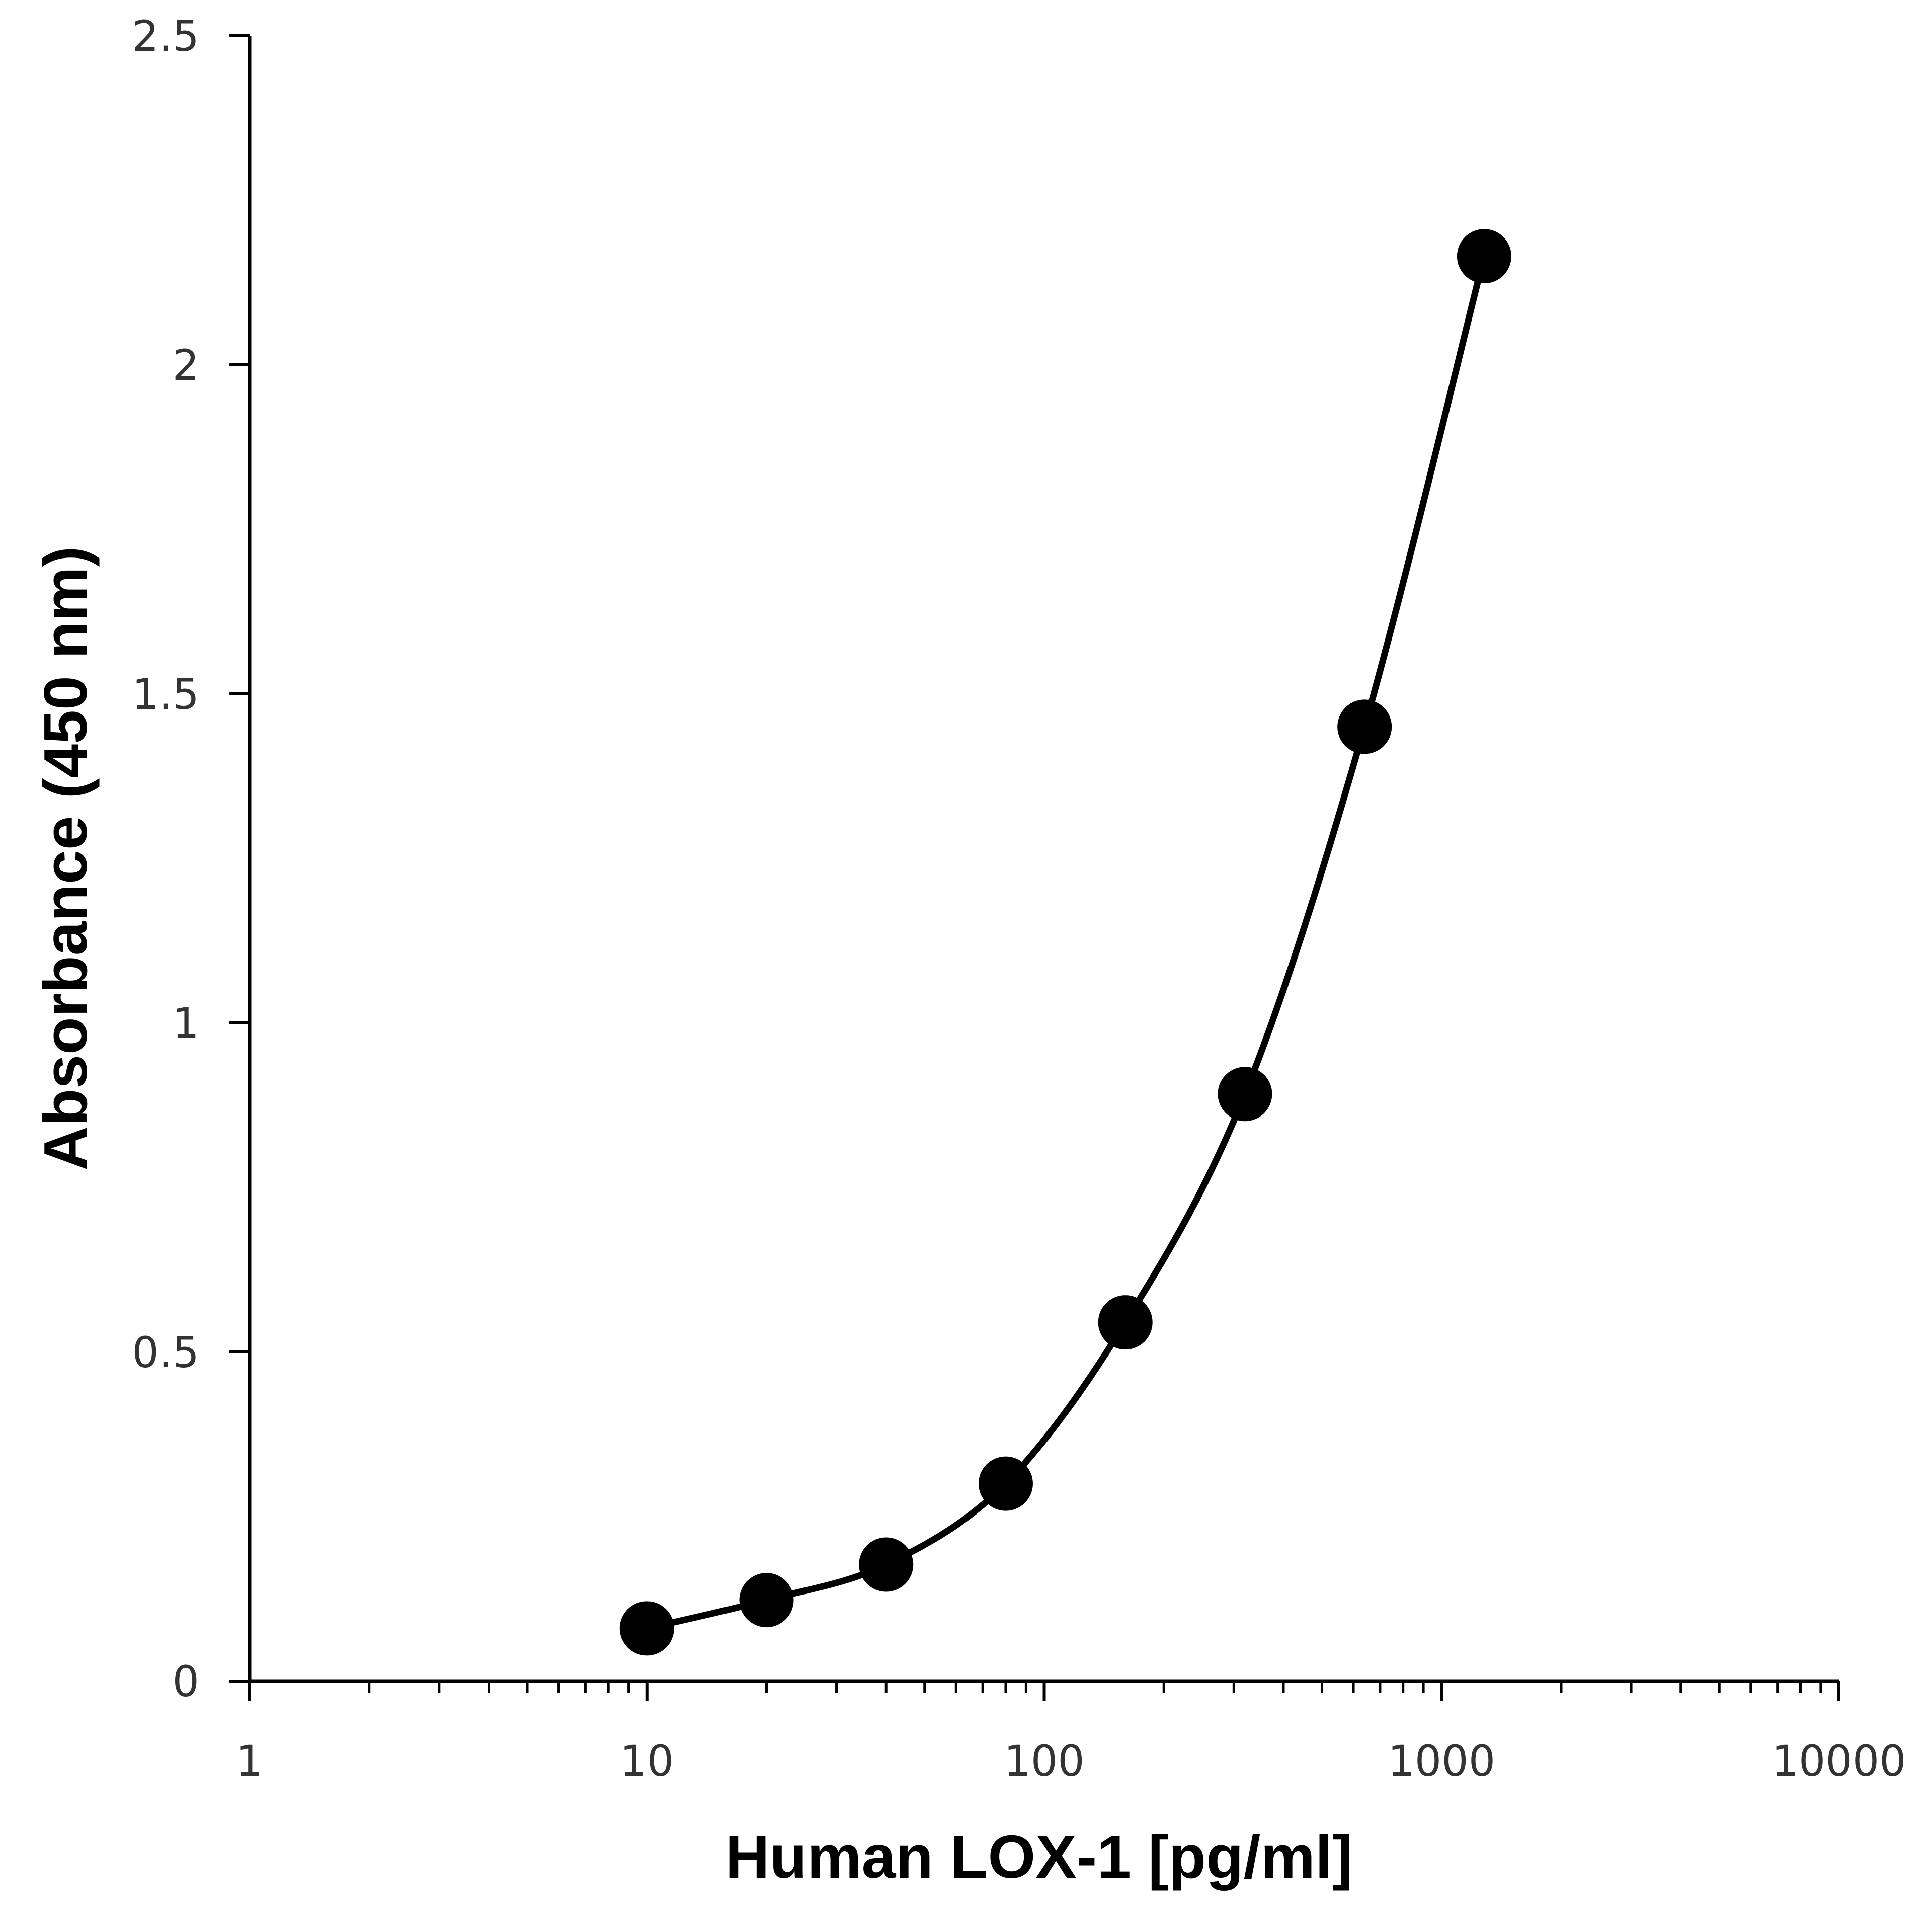 This screenshot has width=1932, height=1913. What do you see at coordinates (165, 1353) in the screenshot?
I see `y-tick-label: 0.5` at bounding box center [165, 1353].